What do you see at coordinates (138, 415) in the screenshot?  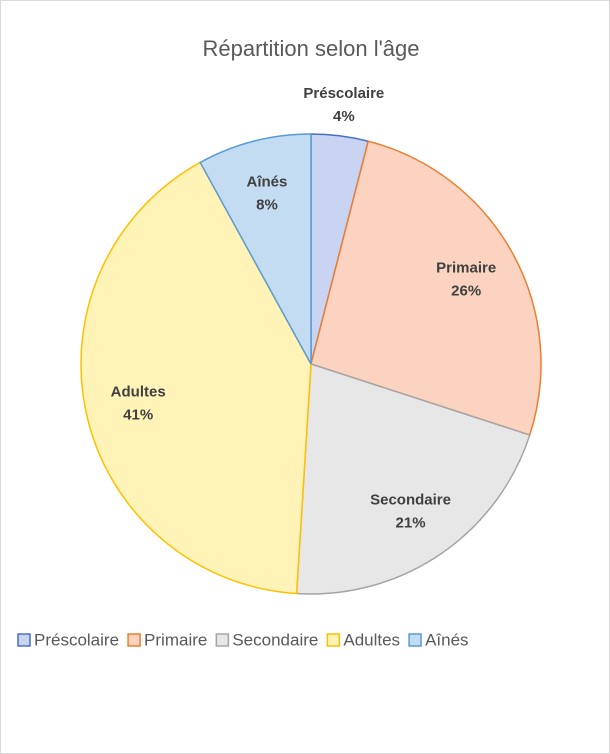 I see `slice-value-label: 41%` at bounding box center [138, 415].